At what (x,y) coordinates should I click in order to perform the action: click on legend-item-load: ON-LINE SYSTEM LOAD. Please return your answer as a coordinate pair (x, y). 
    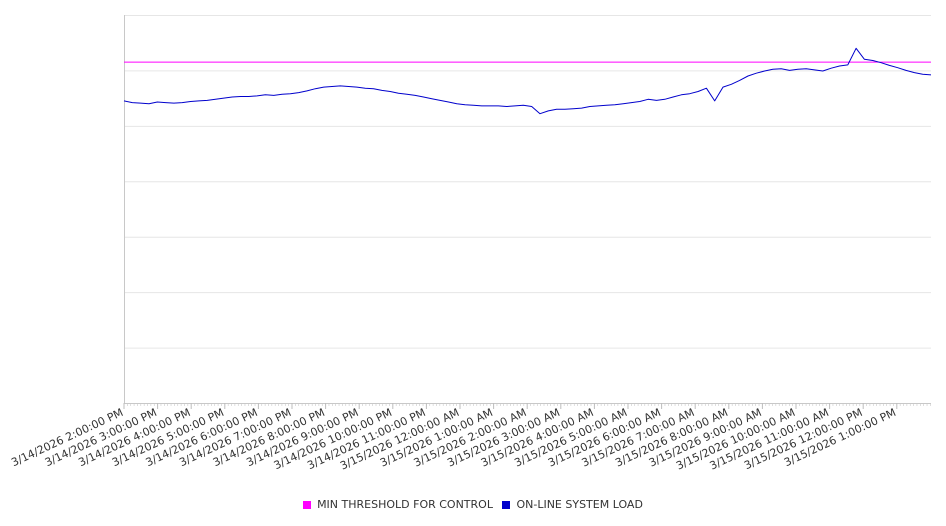
    Looking at the image, I should click on (572, 504).